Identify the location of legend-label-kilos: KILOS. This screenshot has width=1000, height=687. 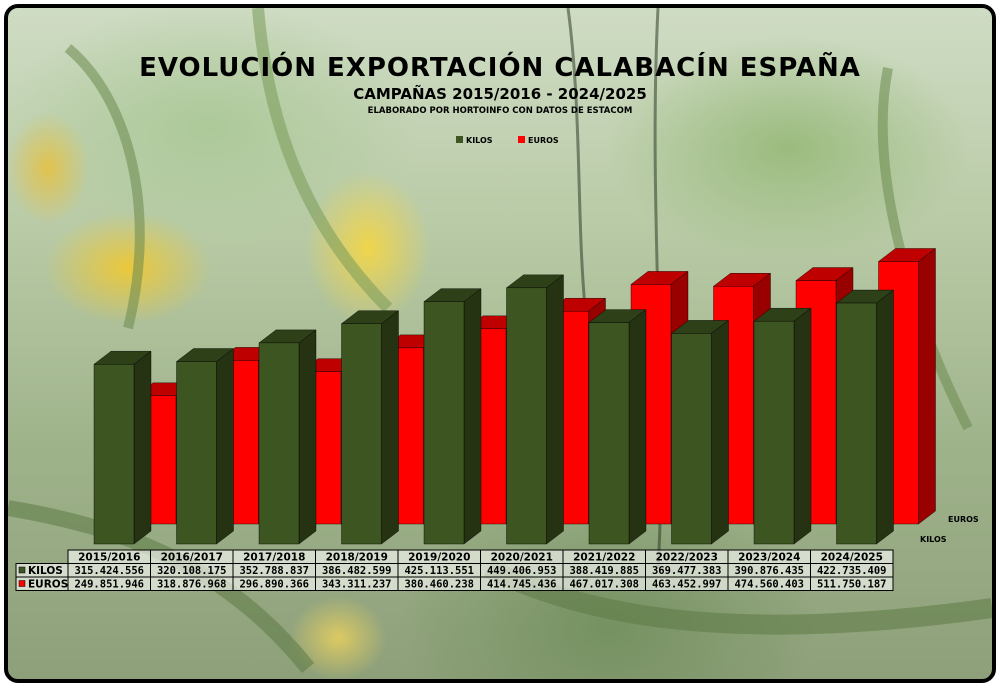
(479, 140).